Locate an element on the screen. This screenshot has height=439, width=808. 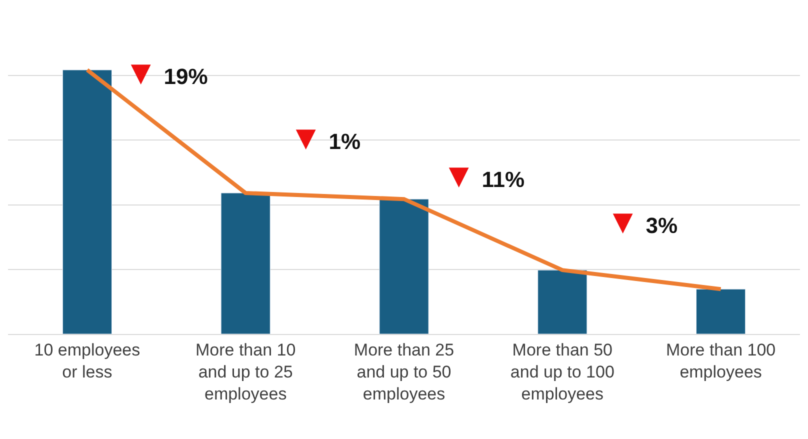
x-tick-label: 10 employees or less is located at coordinates (87, 361).